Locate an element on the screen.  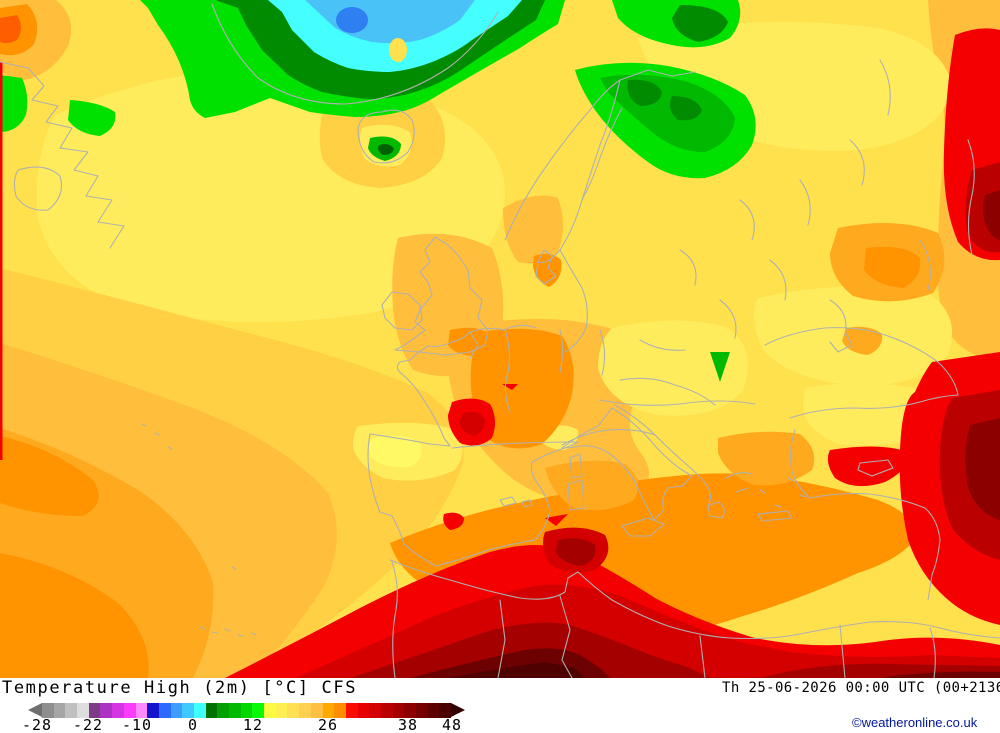
left-edge-red-line is located at coordinates (1, 261).